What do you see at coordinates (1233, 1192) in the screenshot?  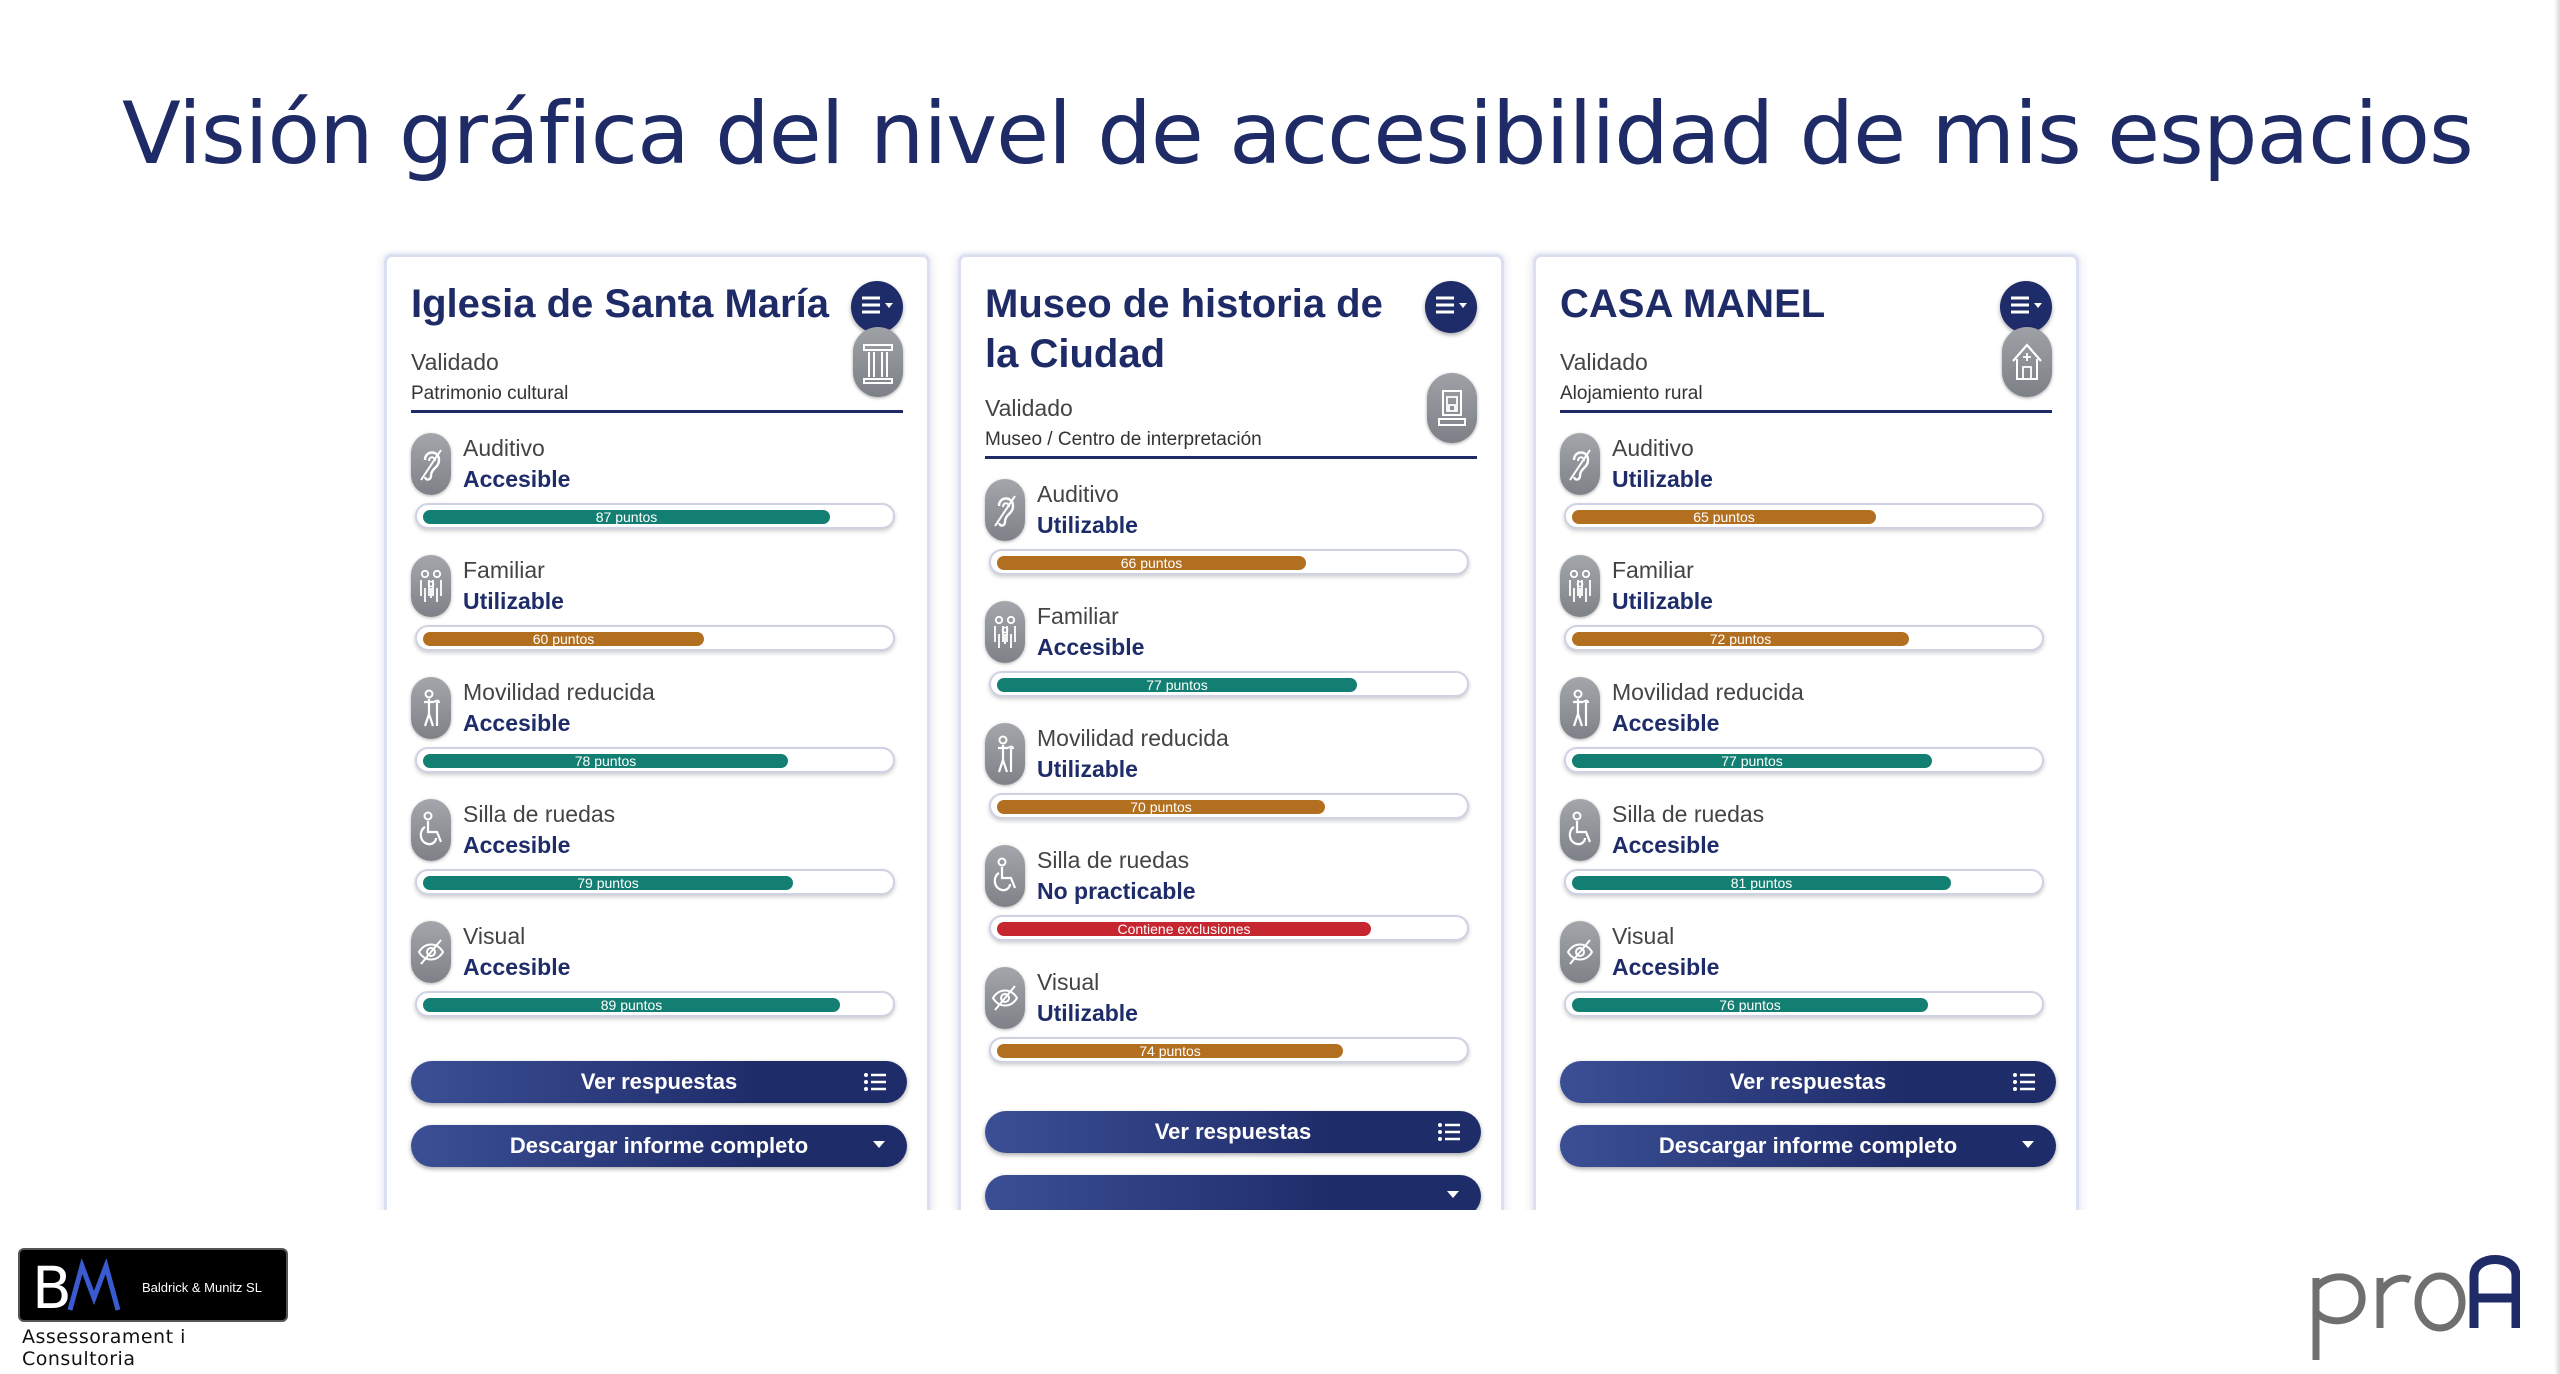 I see `download-report-button` at bounding box center [1233, 1192].